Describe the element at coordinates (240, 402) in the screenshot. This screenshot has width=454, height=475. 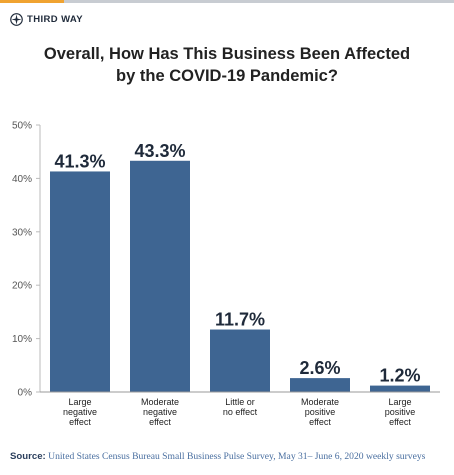
I see `x-tick-label: Little or` at that location.